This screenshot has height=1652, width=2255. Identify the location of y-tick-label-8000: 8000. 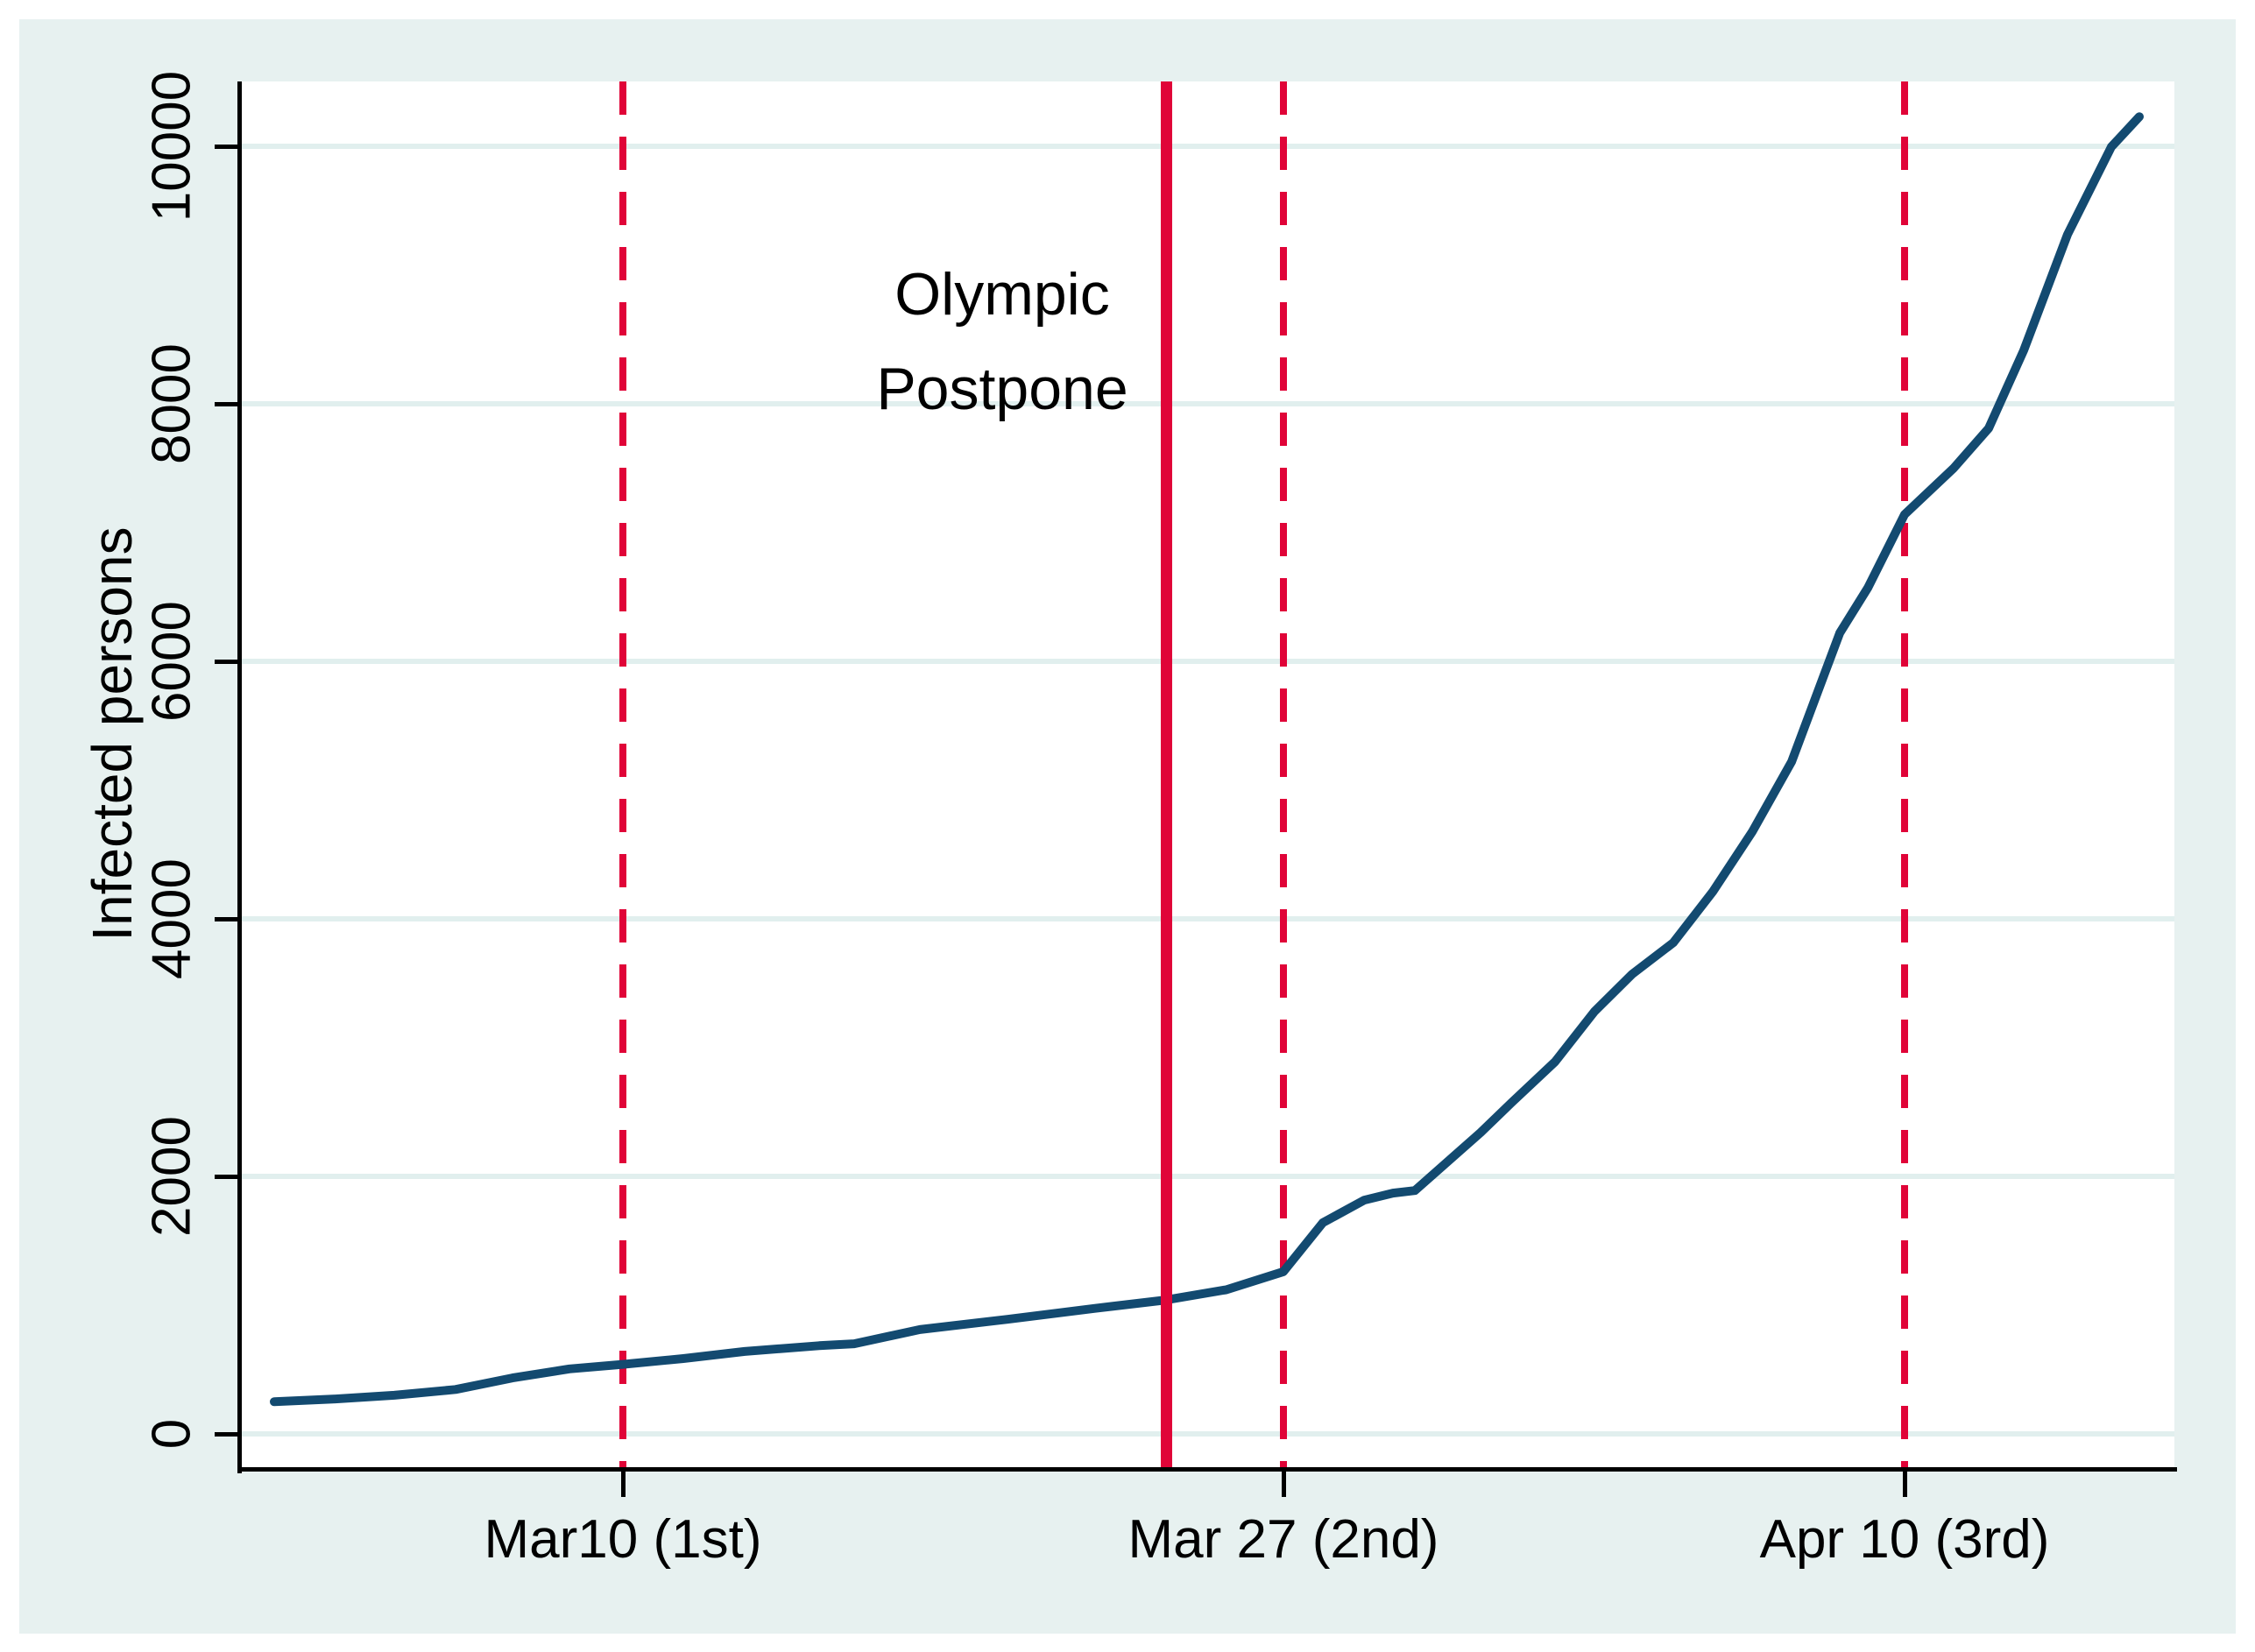
(171, 403).